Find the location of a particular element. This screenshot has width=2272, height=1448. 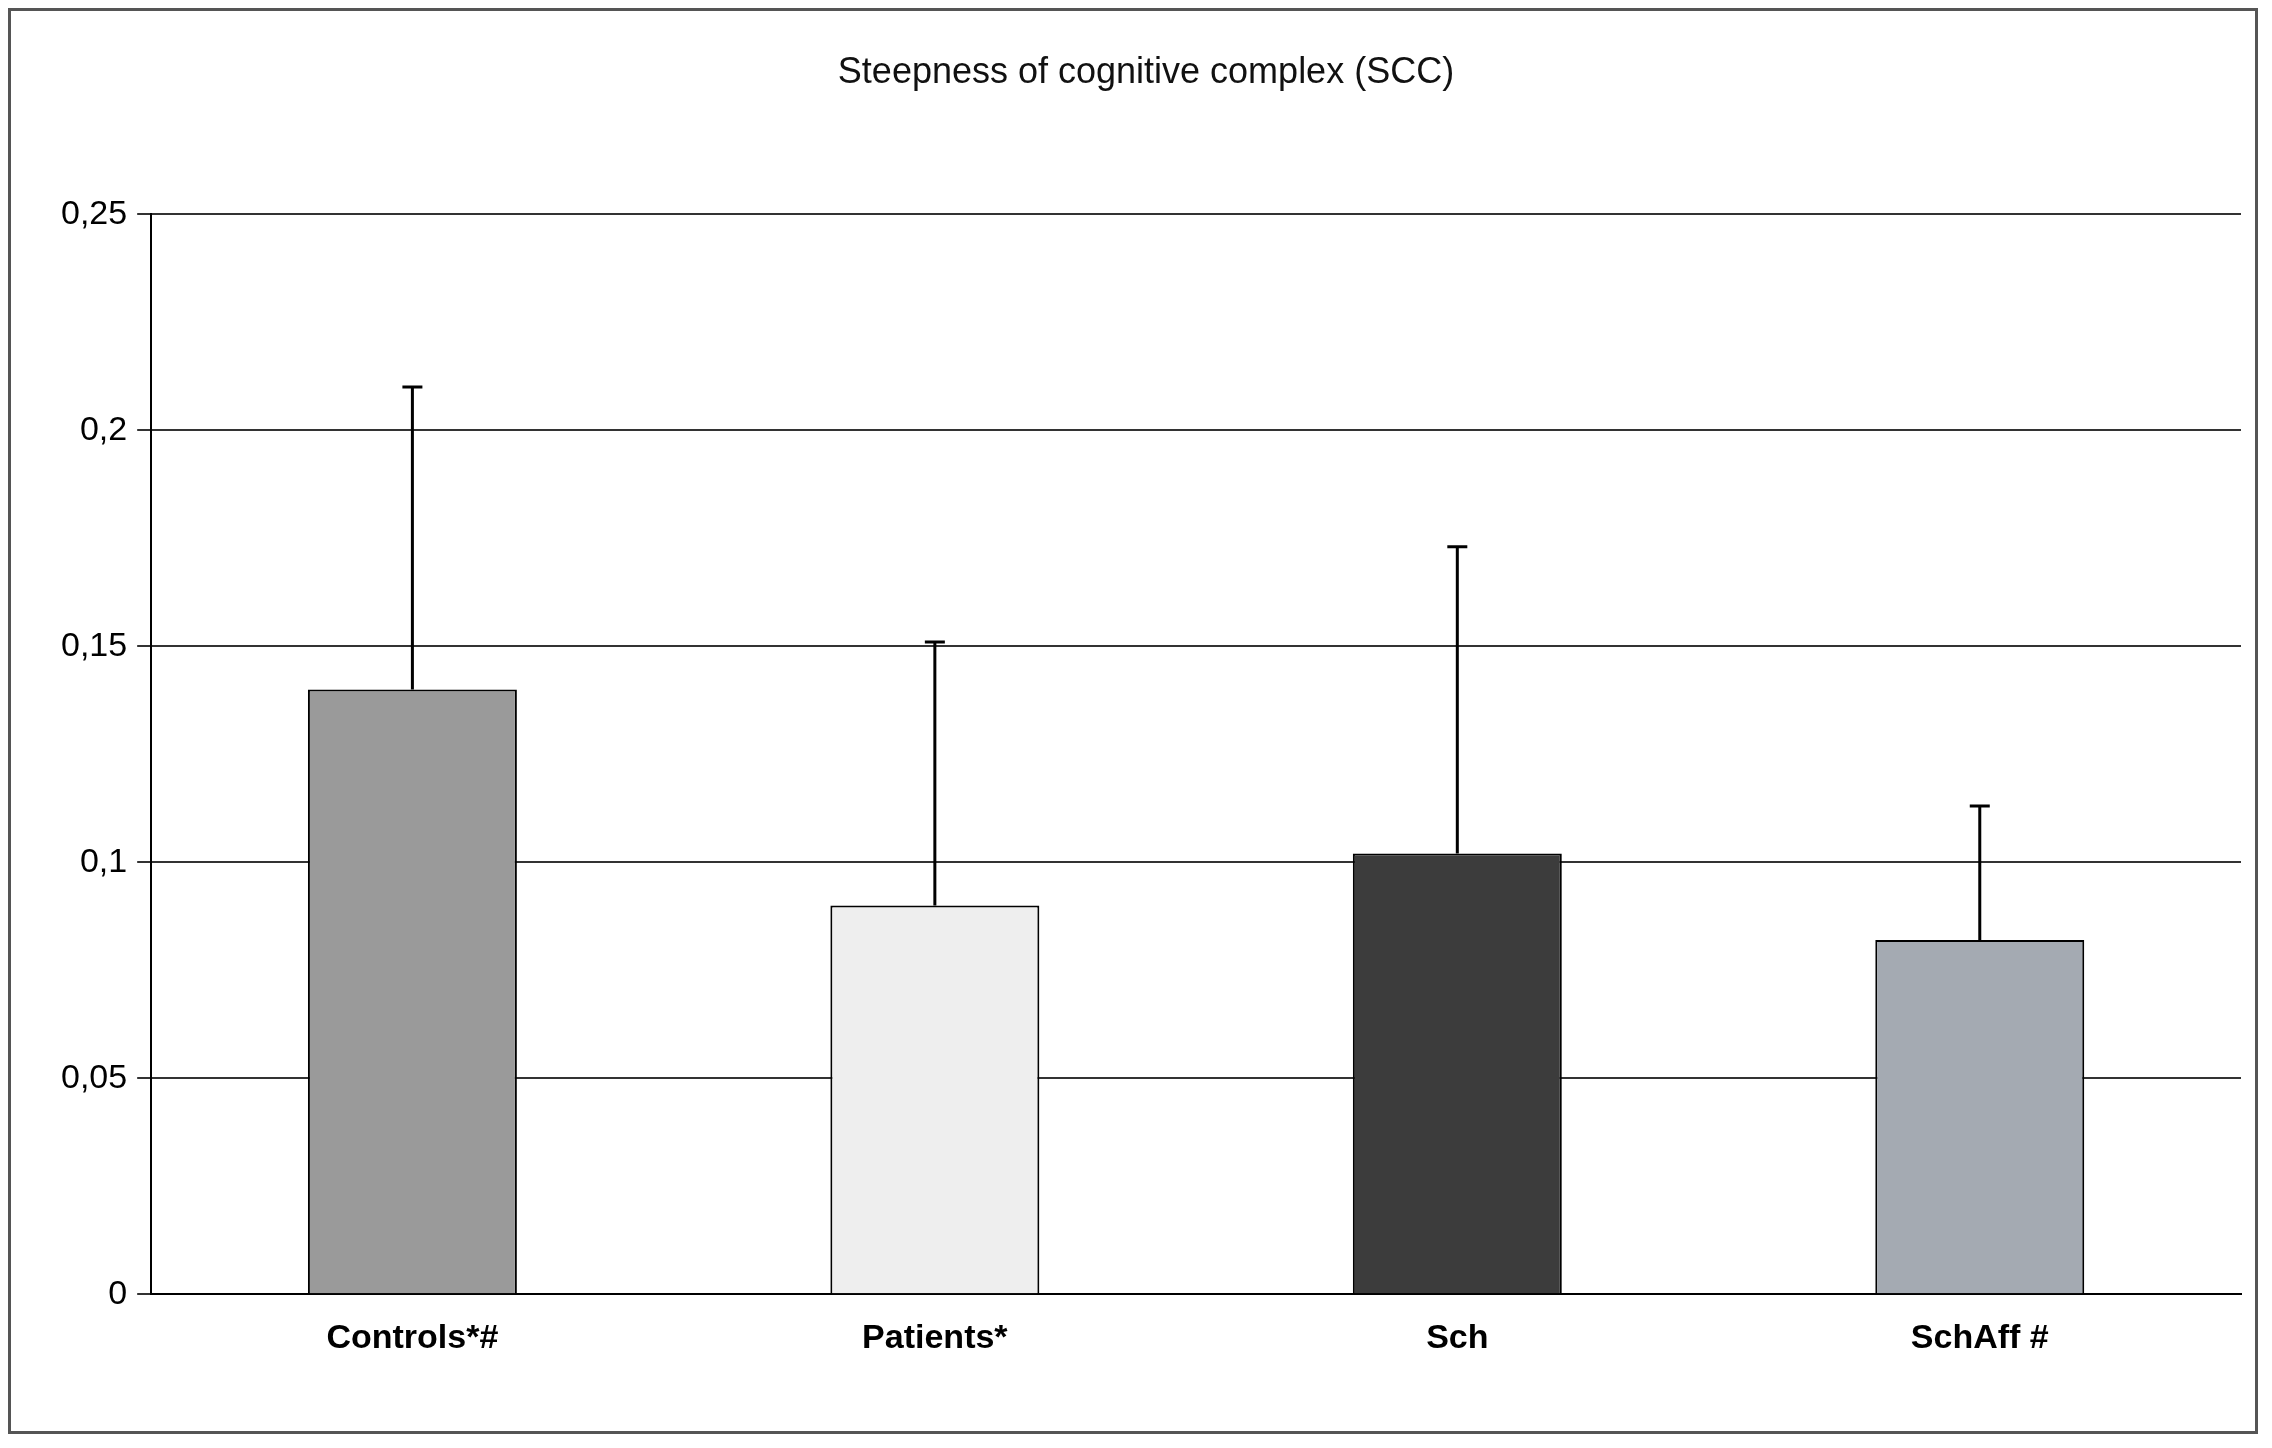

x-tick-label: Controls*# is located at coordinates (412, 1335).